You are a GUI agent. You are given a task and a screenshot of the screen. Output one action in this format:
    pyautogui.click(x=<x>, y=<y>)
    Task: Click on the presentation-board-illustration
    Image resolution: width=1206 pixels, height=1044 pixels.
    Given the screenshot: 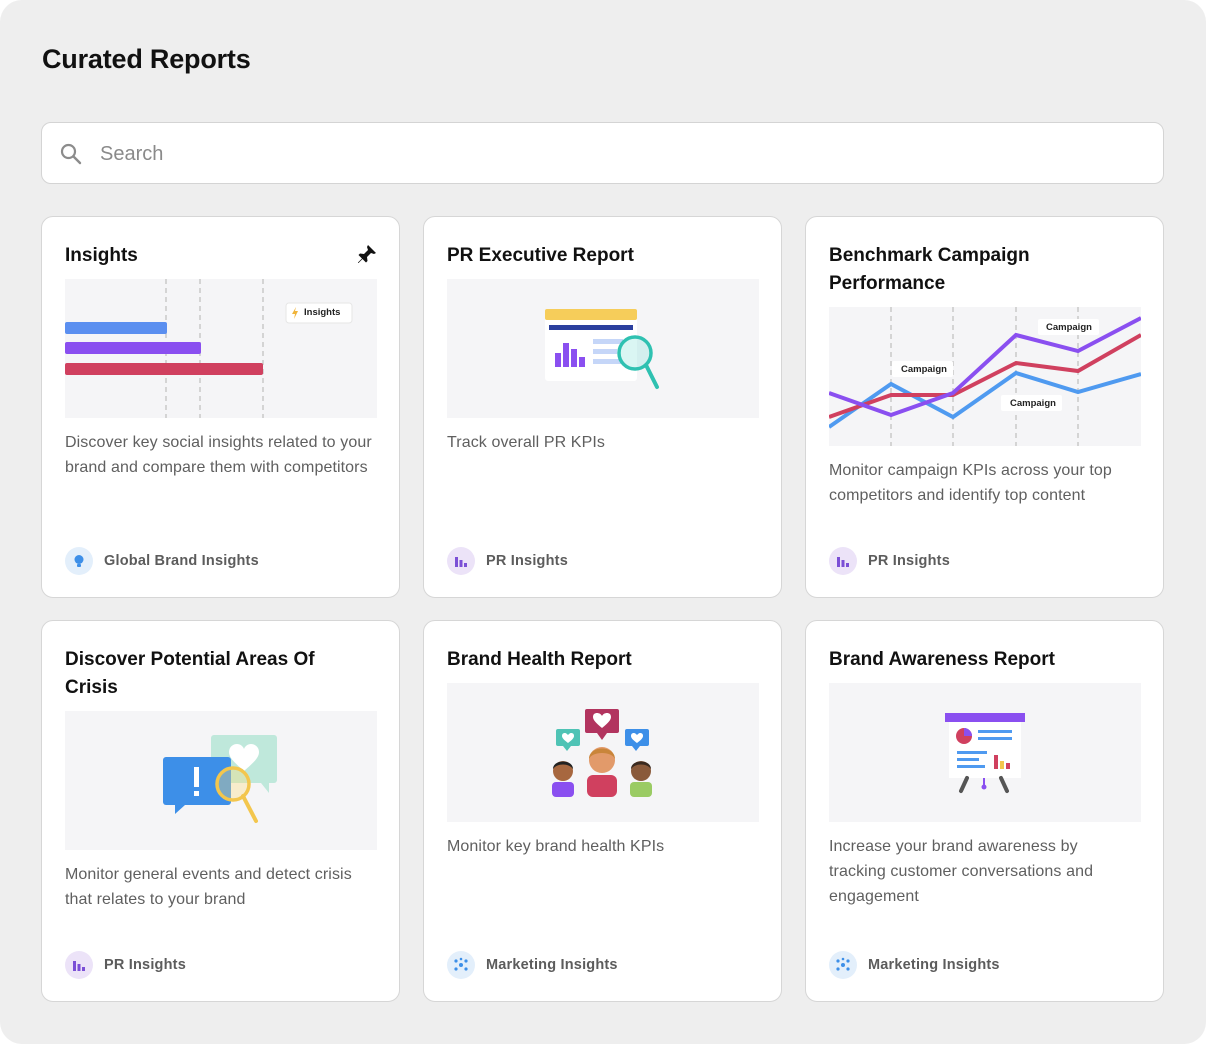 What is the action you would take?
    pyautogui.click(x=985, y=753)
    